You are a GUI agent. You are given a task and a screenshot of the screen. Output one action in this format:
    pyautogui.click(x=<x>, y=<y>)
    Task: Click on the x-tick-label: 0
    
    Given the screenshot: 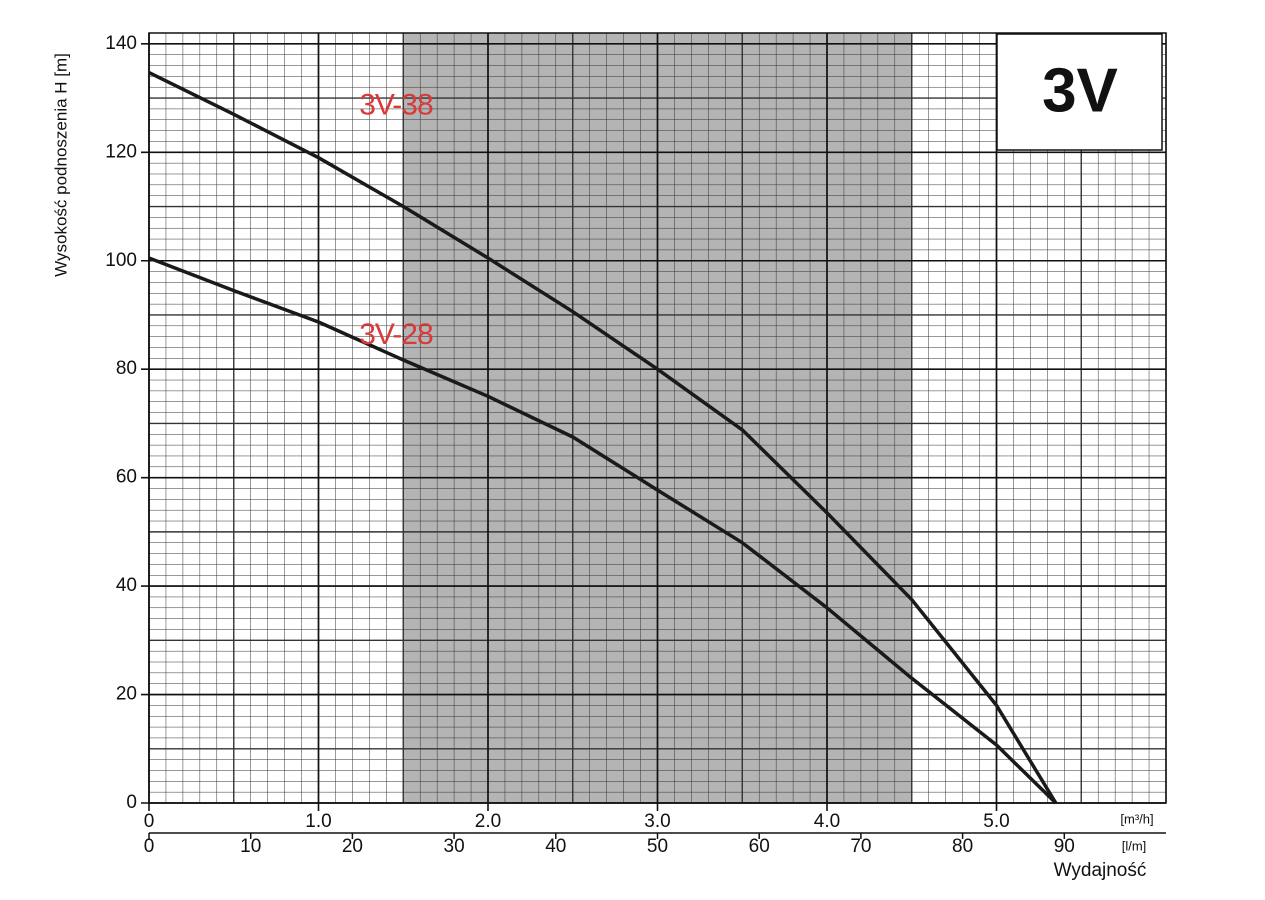 What is the action you would take?
    pyautogui.click(x=149, y=821)
    